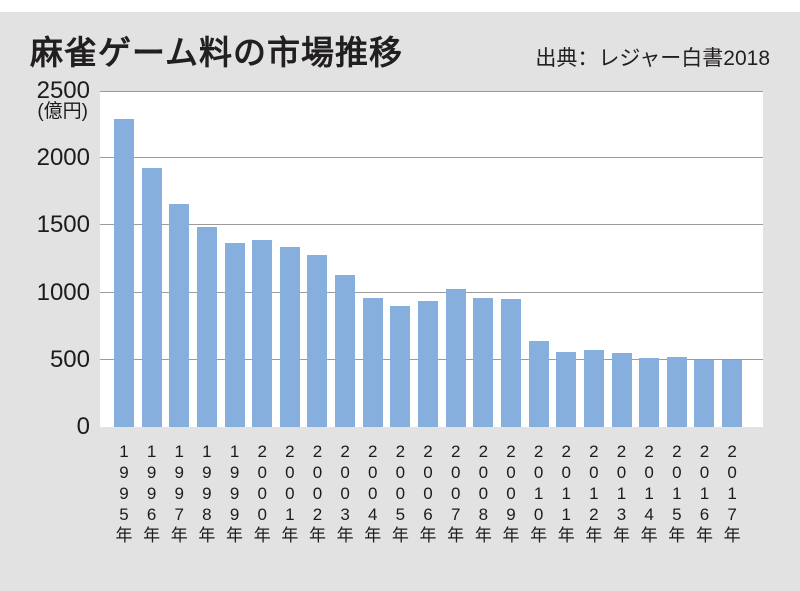 The height and width of the screenshot is (591, 800). Describe the element at coordinates (566, 389) in the screenshot. I see `bar-2011` at that location.